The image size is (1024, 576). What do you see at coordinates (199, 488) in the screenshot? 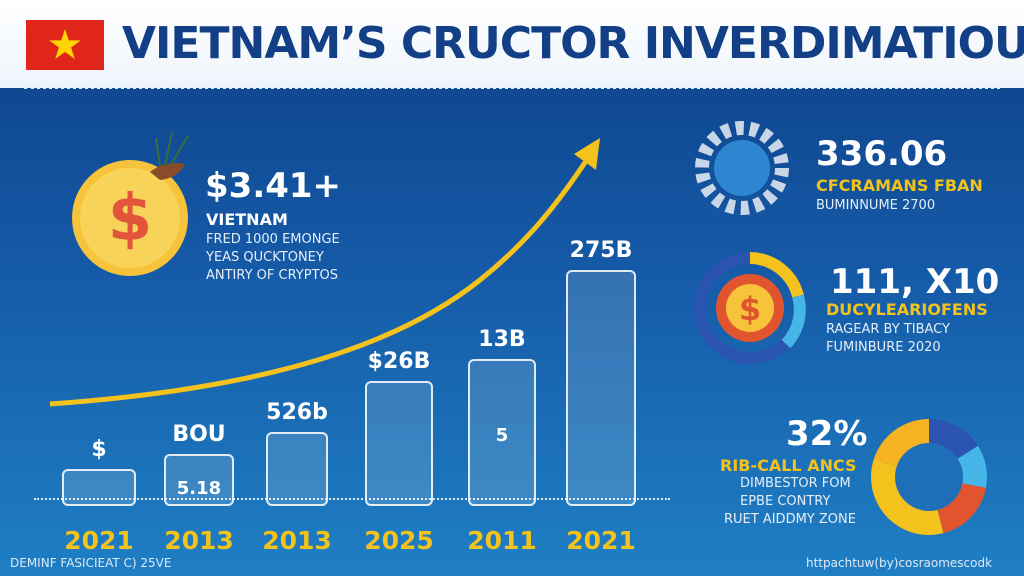
I see `bar-inner-label: 5.18` at bounding box center [199, 488].